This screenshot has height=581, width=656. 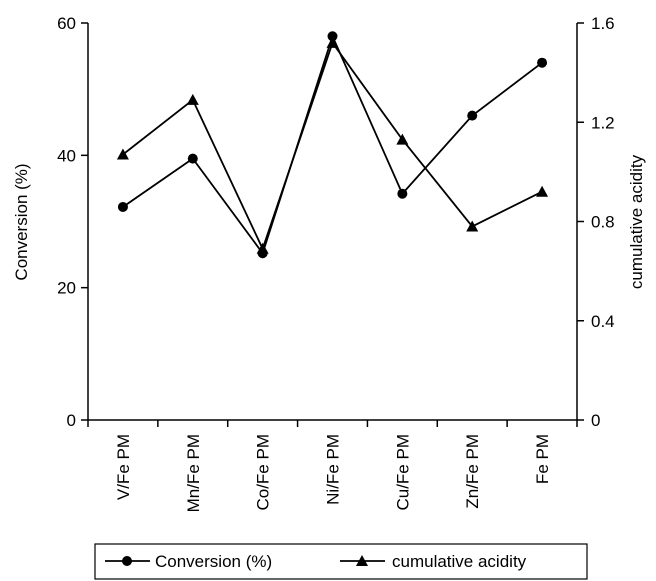 I want to click on x-tick-label: Mn/Fe PM, so click(x=193, y=473).